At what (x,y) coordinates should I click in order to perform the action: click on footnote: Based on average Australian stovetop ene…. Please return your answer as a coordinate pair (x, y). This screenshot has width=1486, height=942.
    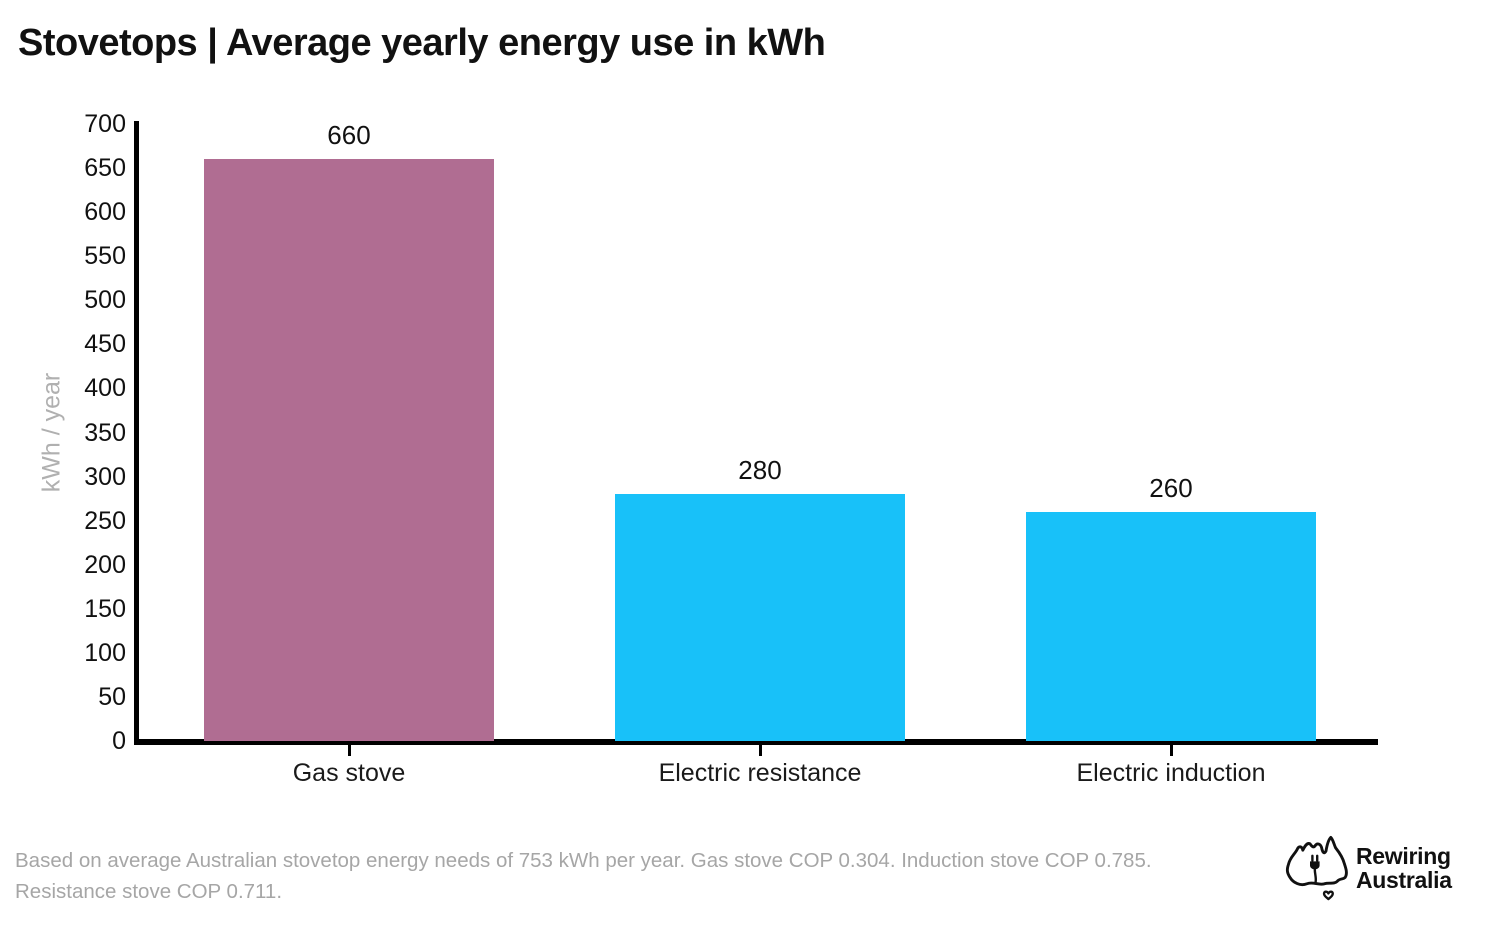
    Looking at the image, I should click on (635, 876).